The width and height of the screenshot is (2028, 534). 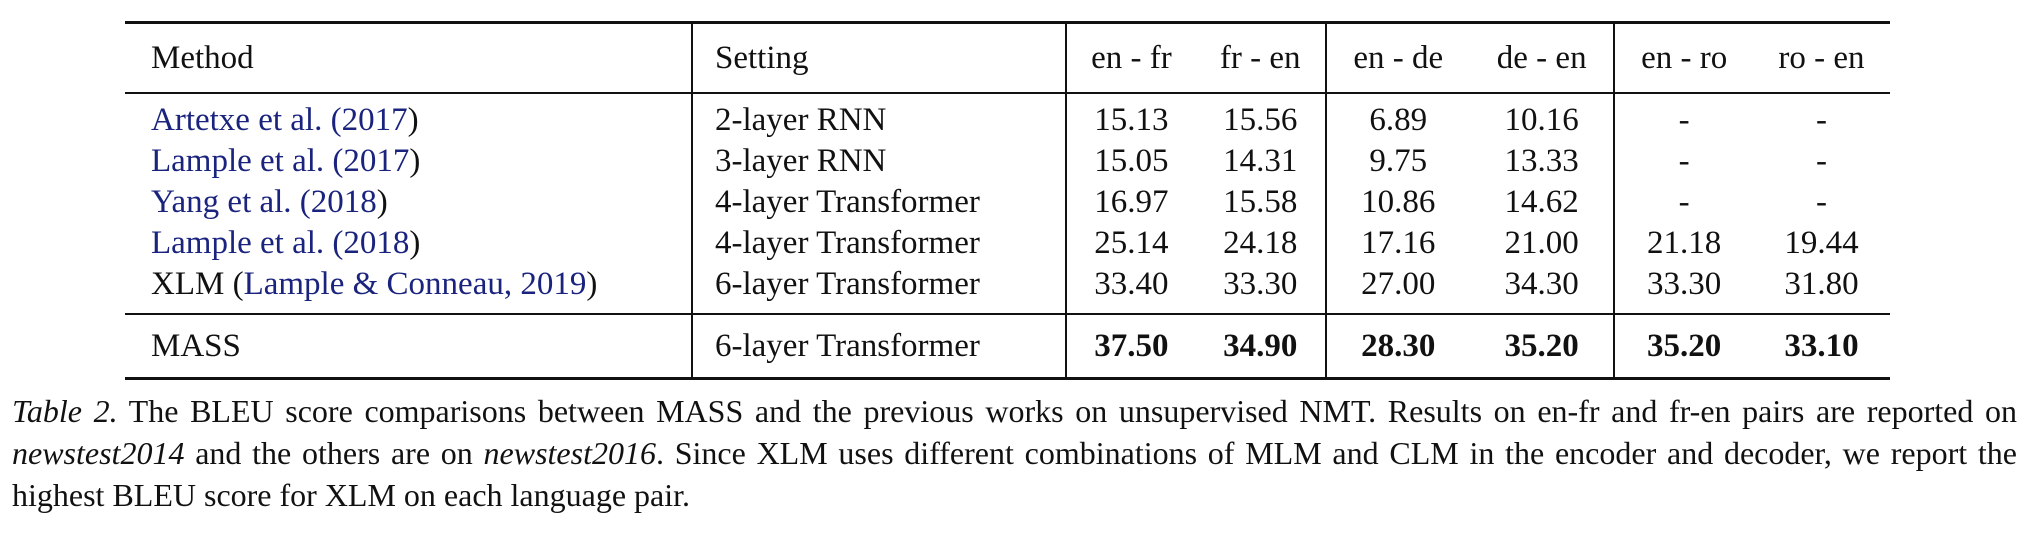 What do you see at coordinates (1541, 161) in the screenshot?
I see `score-de-en: 13.33` at bounding box center [1541, 161].